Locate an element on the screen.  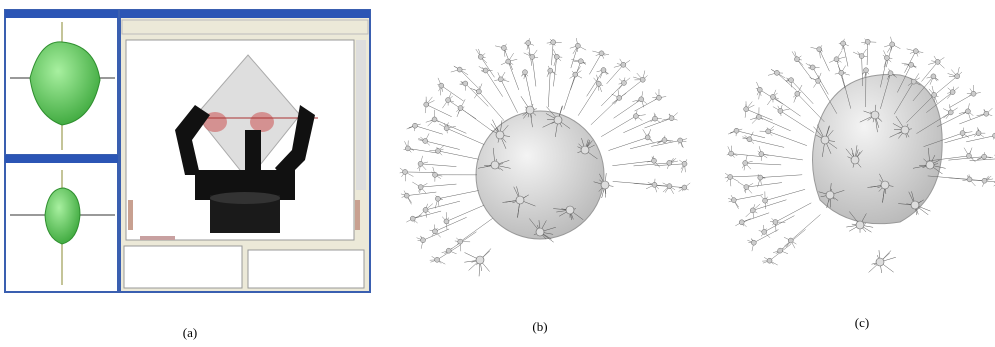
panel-label: (c) is located at coordinates (862, 322).